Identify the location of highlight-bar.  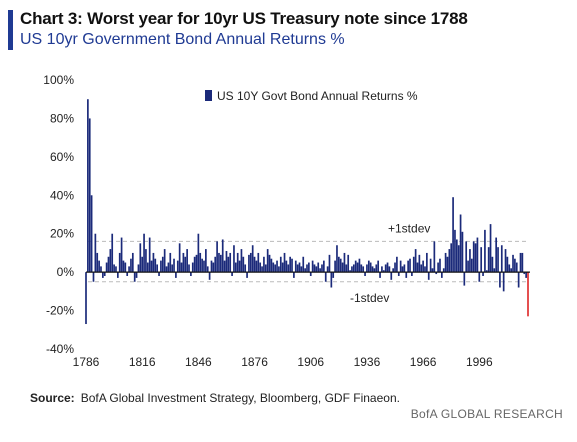
(528, 294).